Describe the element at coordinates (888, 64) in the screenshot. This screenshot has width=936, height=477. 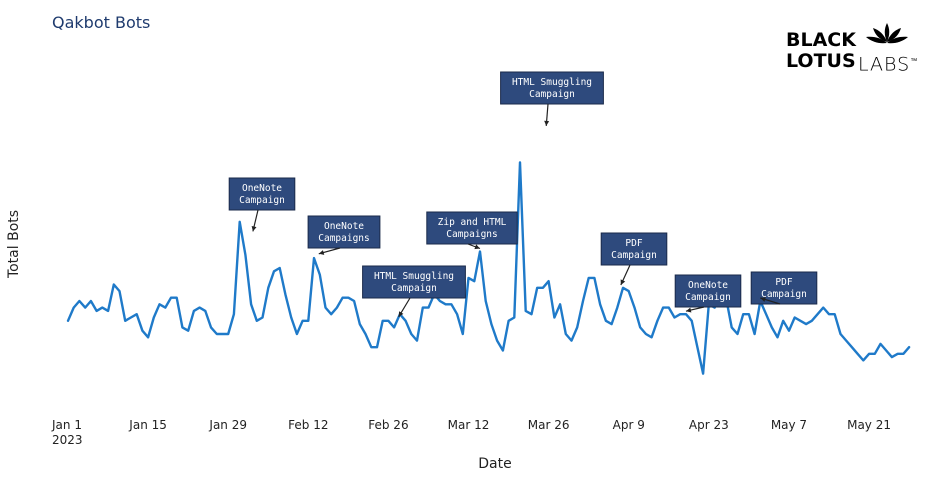
I see `logo-word-labs: LABS™` at that location.